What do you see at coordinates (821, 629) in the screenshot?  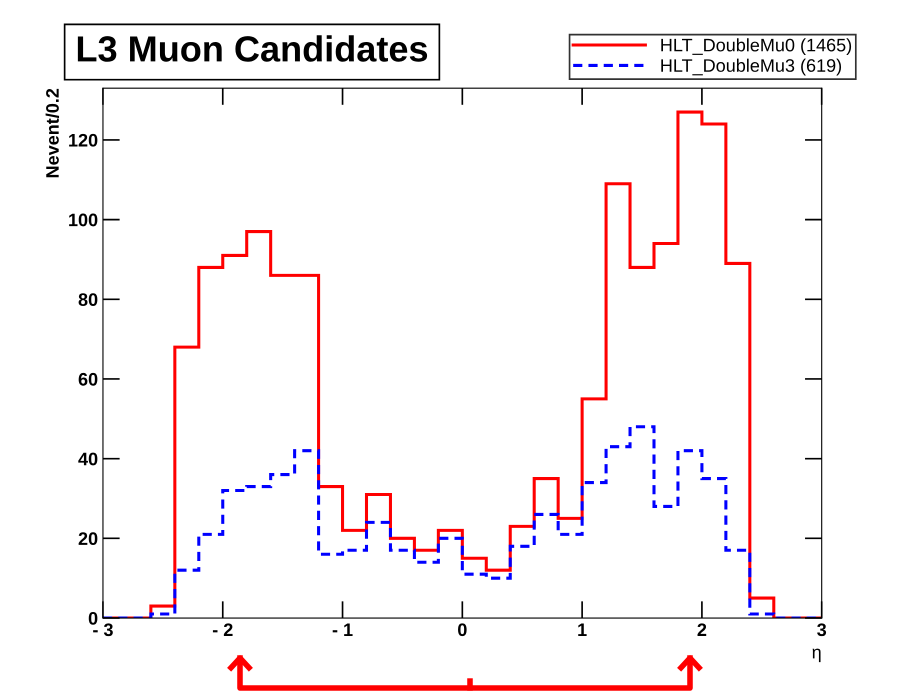 I see `x-tick-label: 3` at bounding box center [821, 629].